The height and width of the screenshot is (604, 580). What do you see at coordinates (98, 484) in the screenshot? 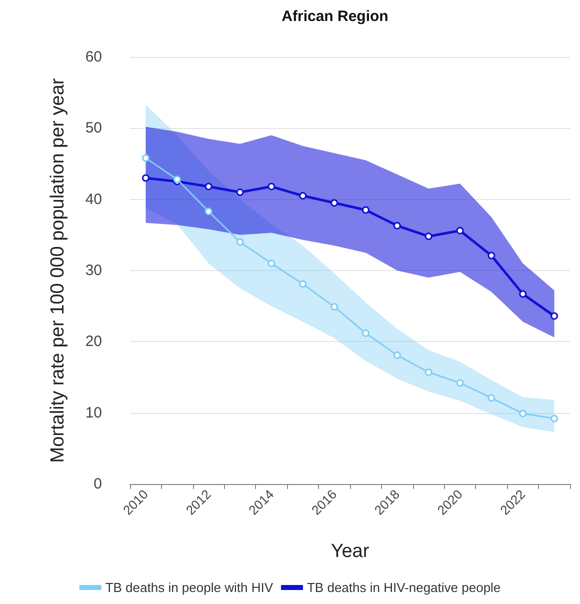
I see `y-tick-label: 0` at bounding box center [98, 484].